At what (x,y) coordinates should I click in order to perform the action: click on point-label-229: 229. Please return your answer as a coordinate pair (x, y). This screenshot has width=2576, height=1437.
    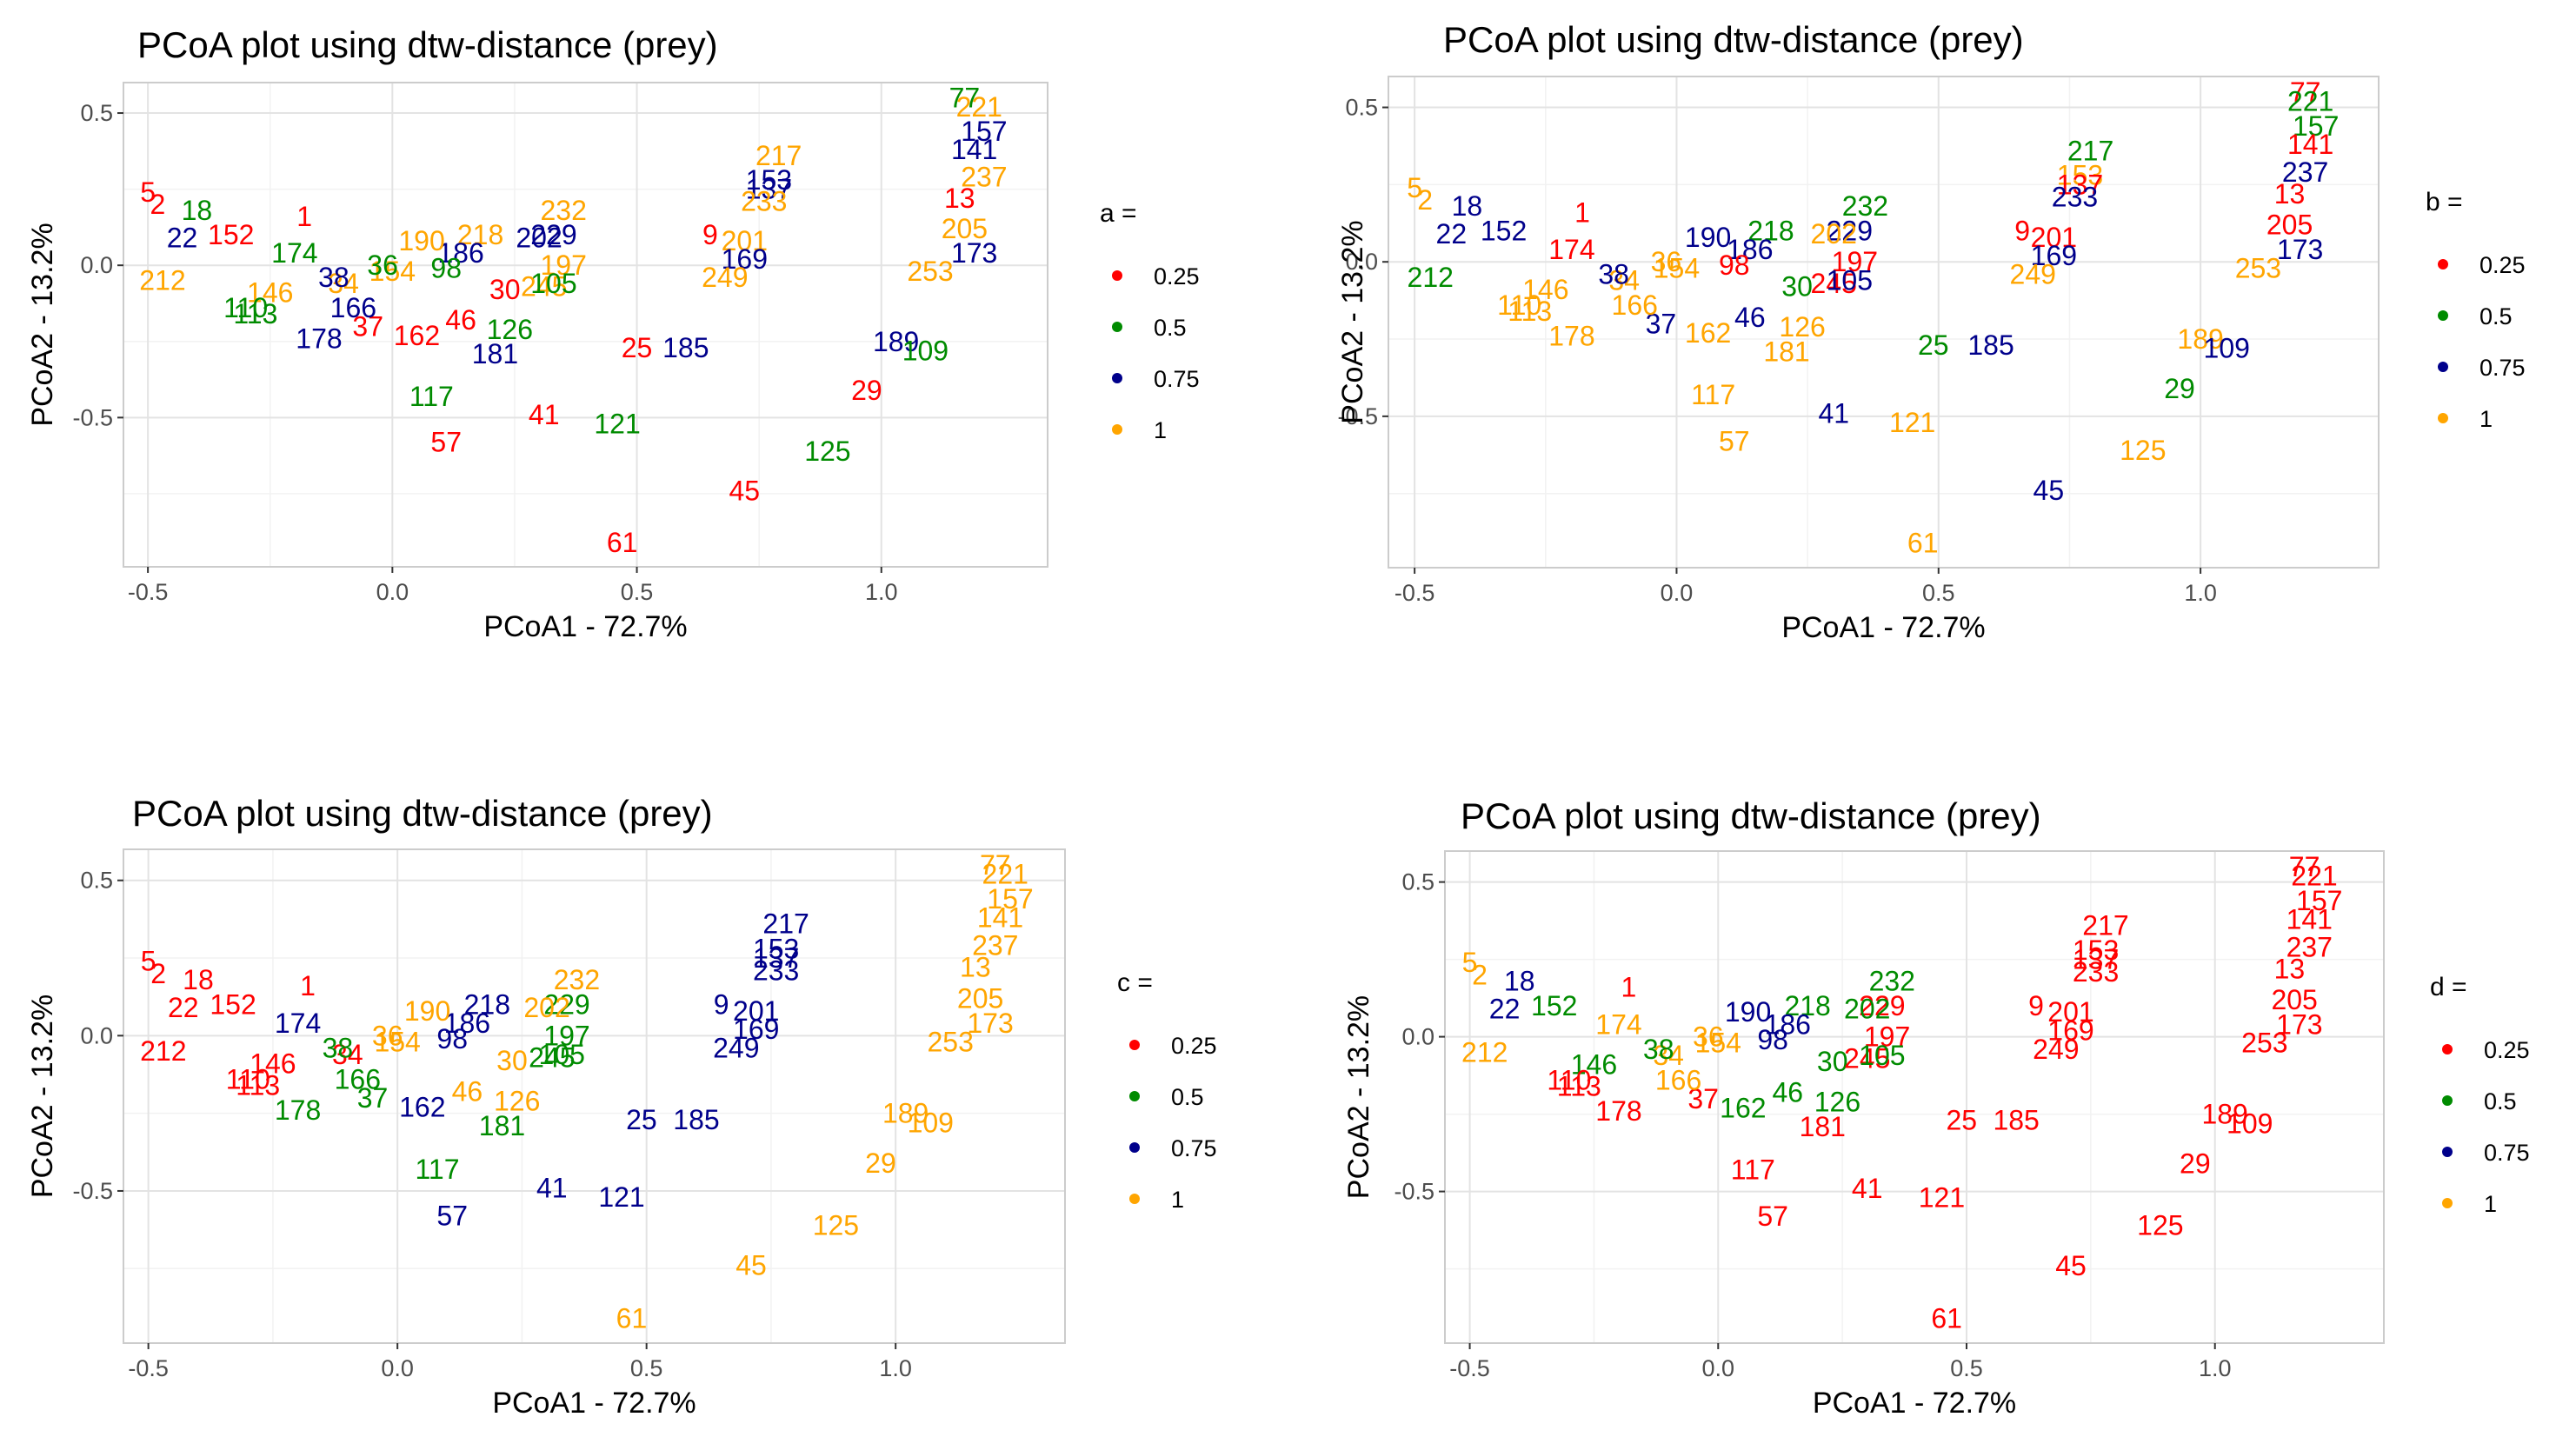
    Looking at the image, I should click on (1882, 1005).